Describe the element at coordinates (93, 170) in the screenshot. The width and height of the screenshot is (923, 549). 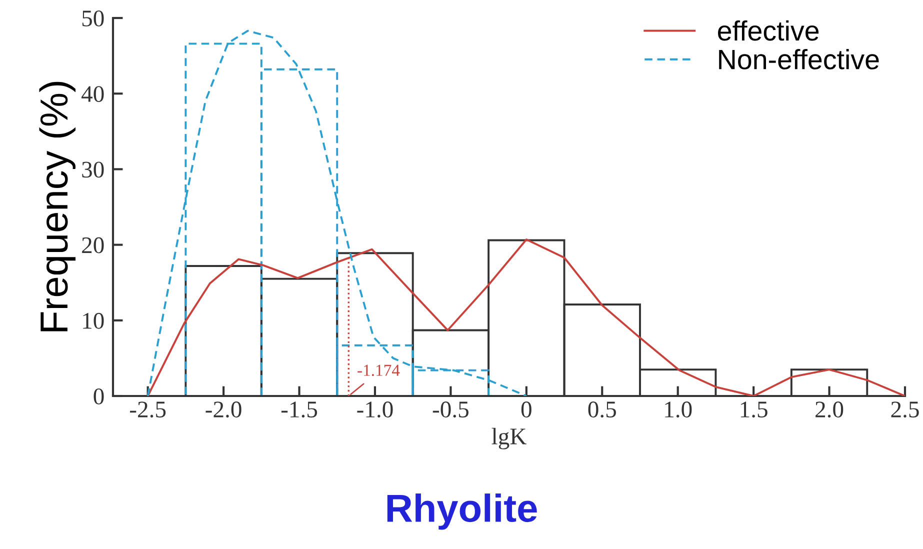
I see `y-tick-label: 30` at that location.